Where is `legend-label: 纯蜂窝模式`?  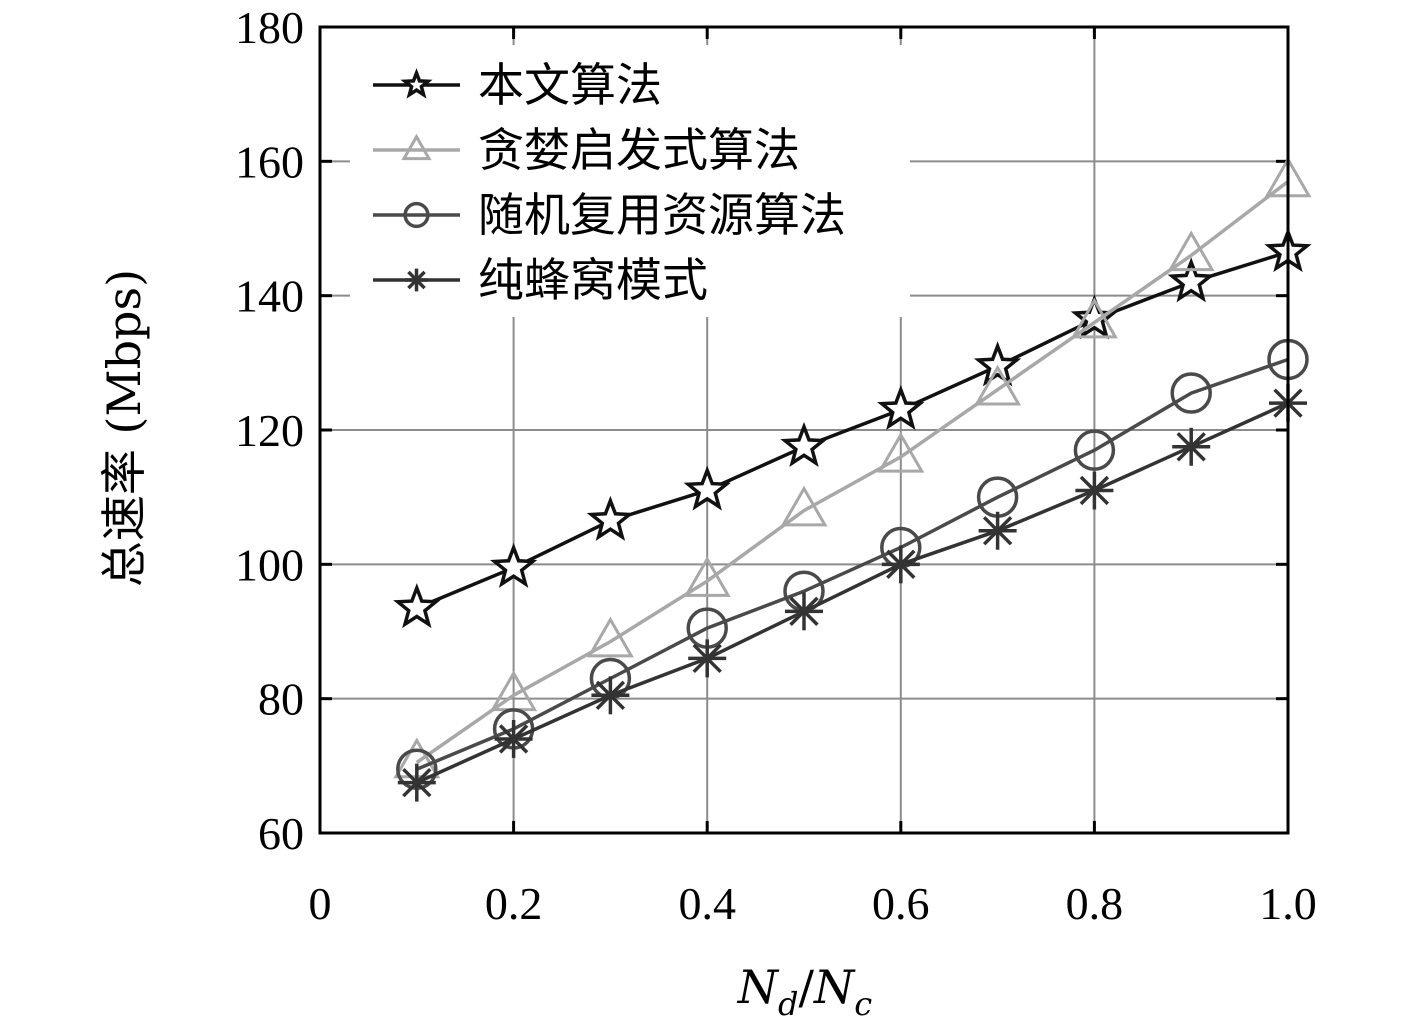
legend-label: 纯蜂窝模式 is located at coordinates (593, 280).